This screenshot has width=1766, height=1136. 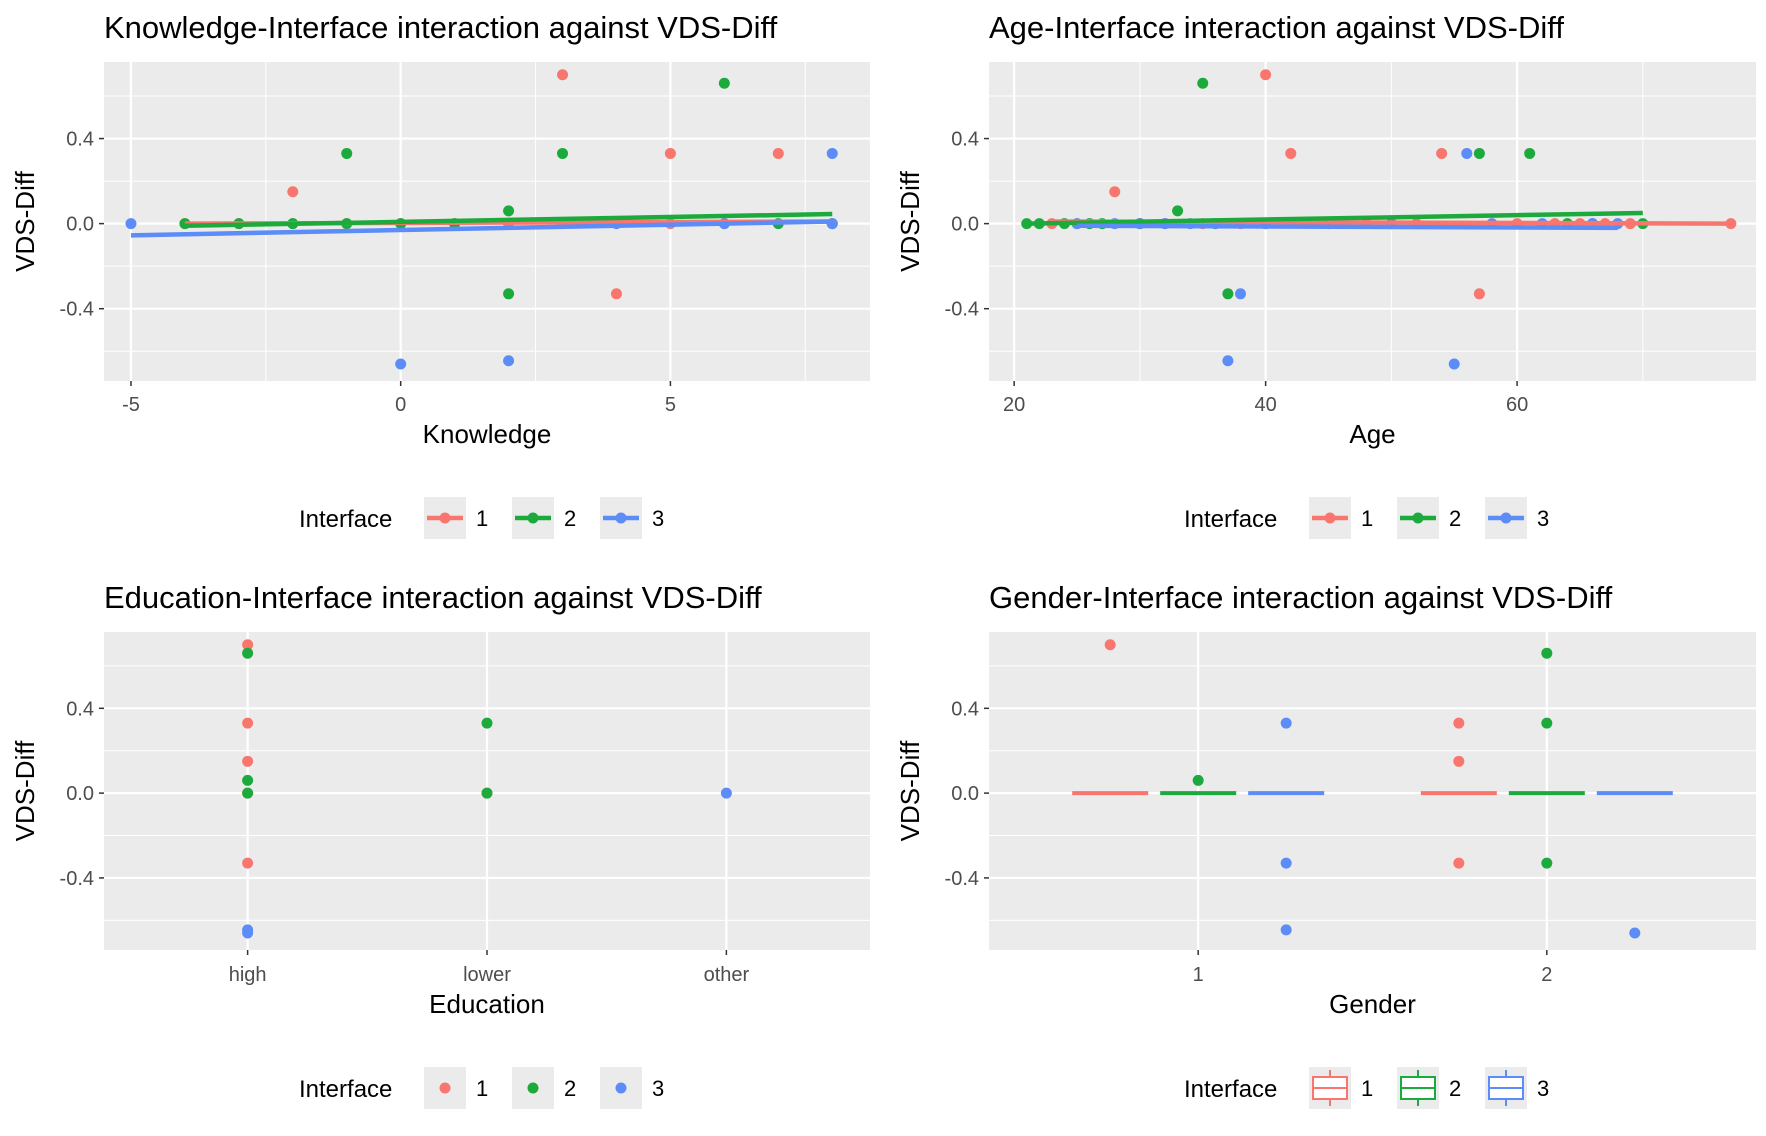 What do you see at coordinates (1517, 405) in the screenshot?
I see `x-tick-label: 60` at bounding box center [1517, 405].